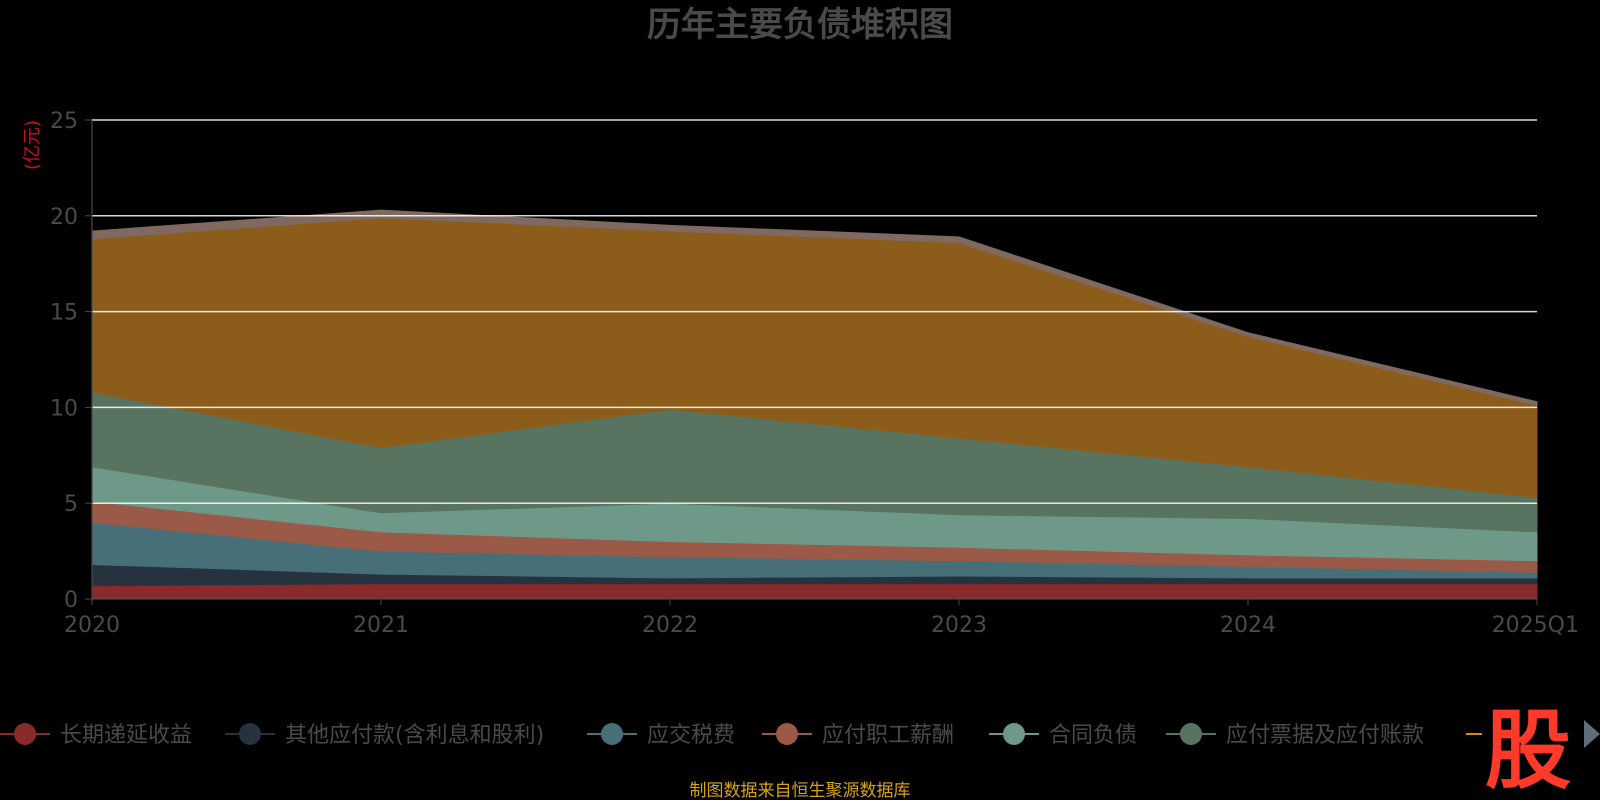  Describe the element at coordinates (64, 121) in the screenshot. I see `y-tick-label: 25` at that location.